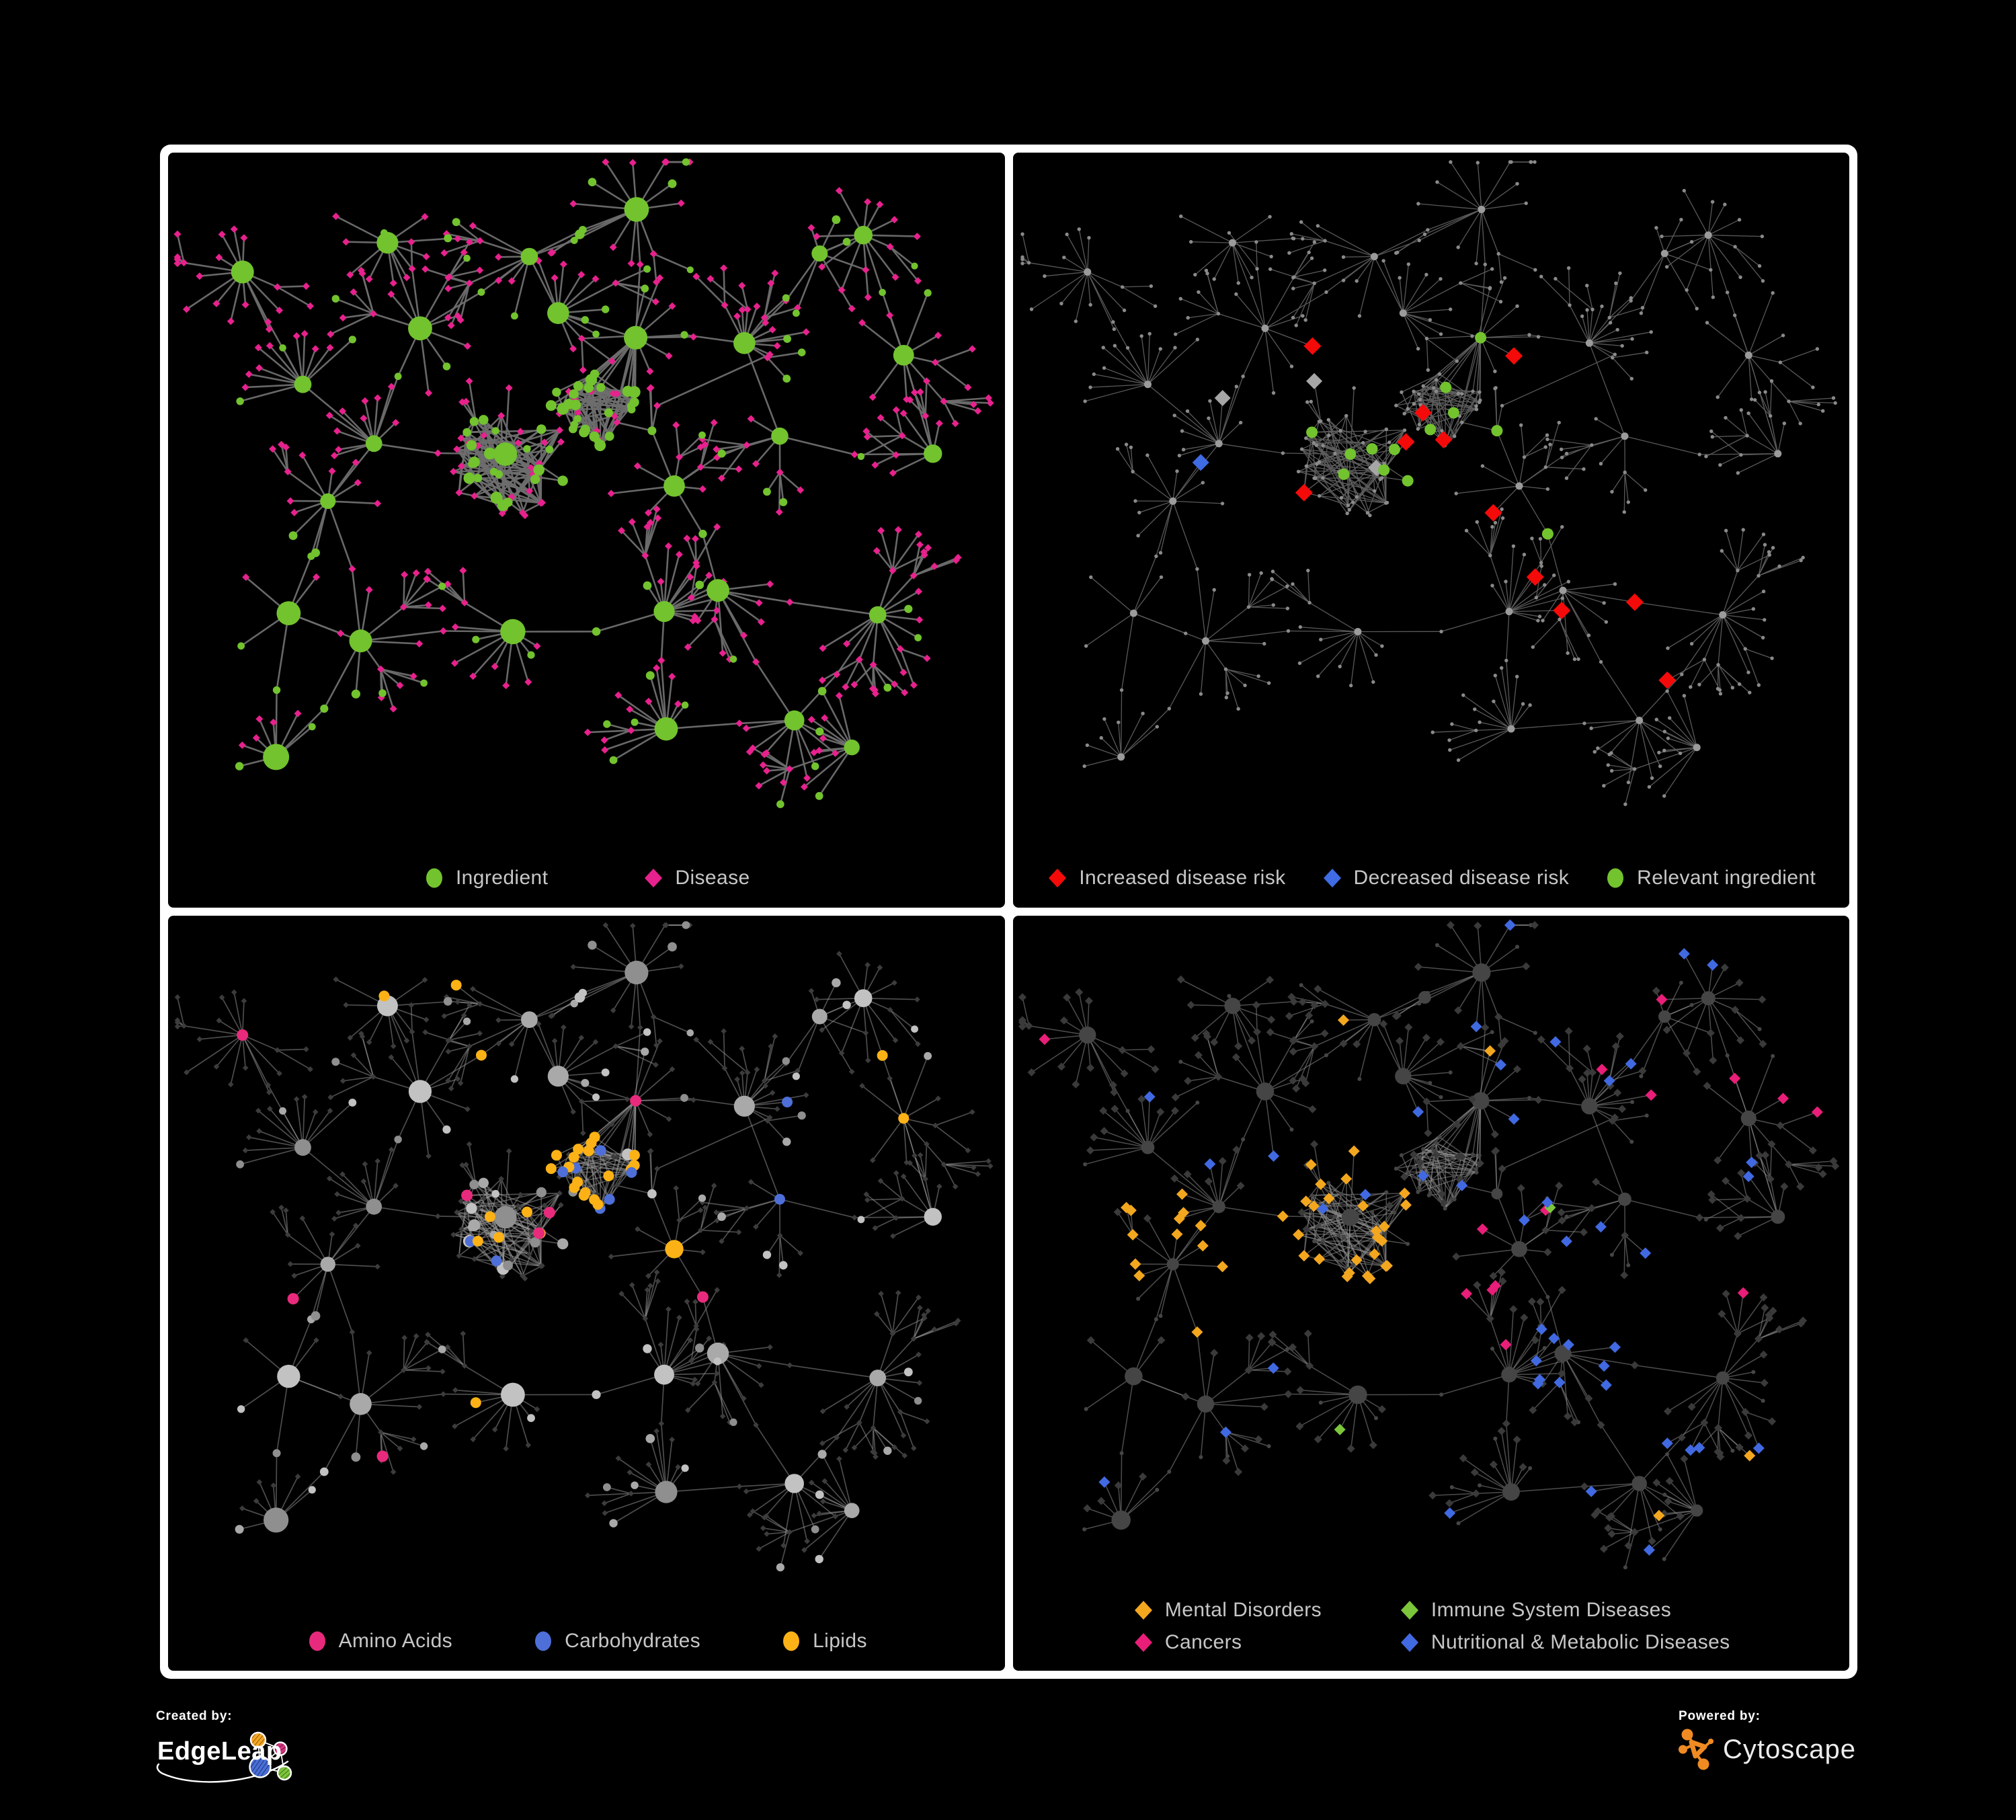  I want to click on legend-item-mental-disorders: Mental Disorders, so click(1250, 1610).